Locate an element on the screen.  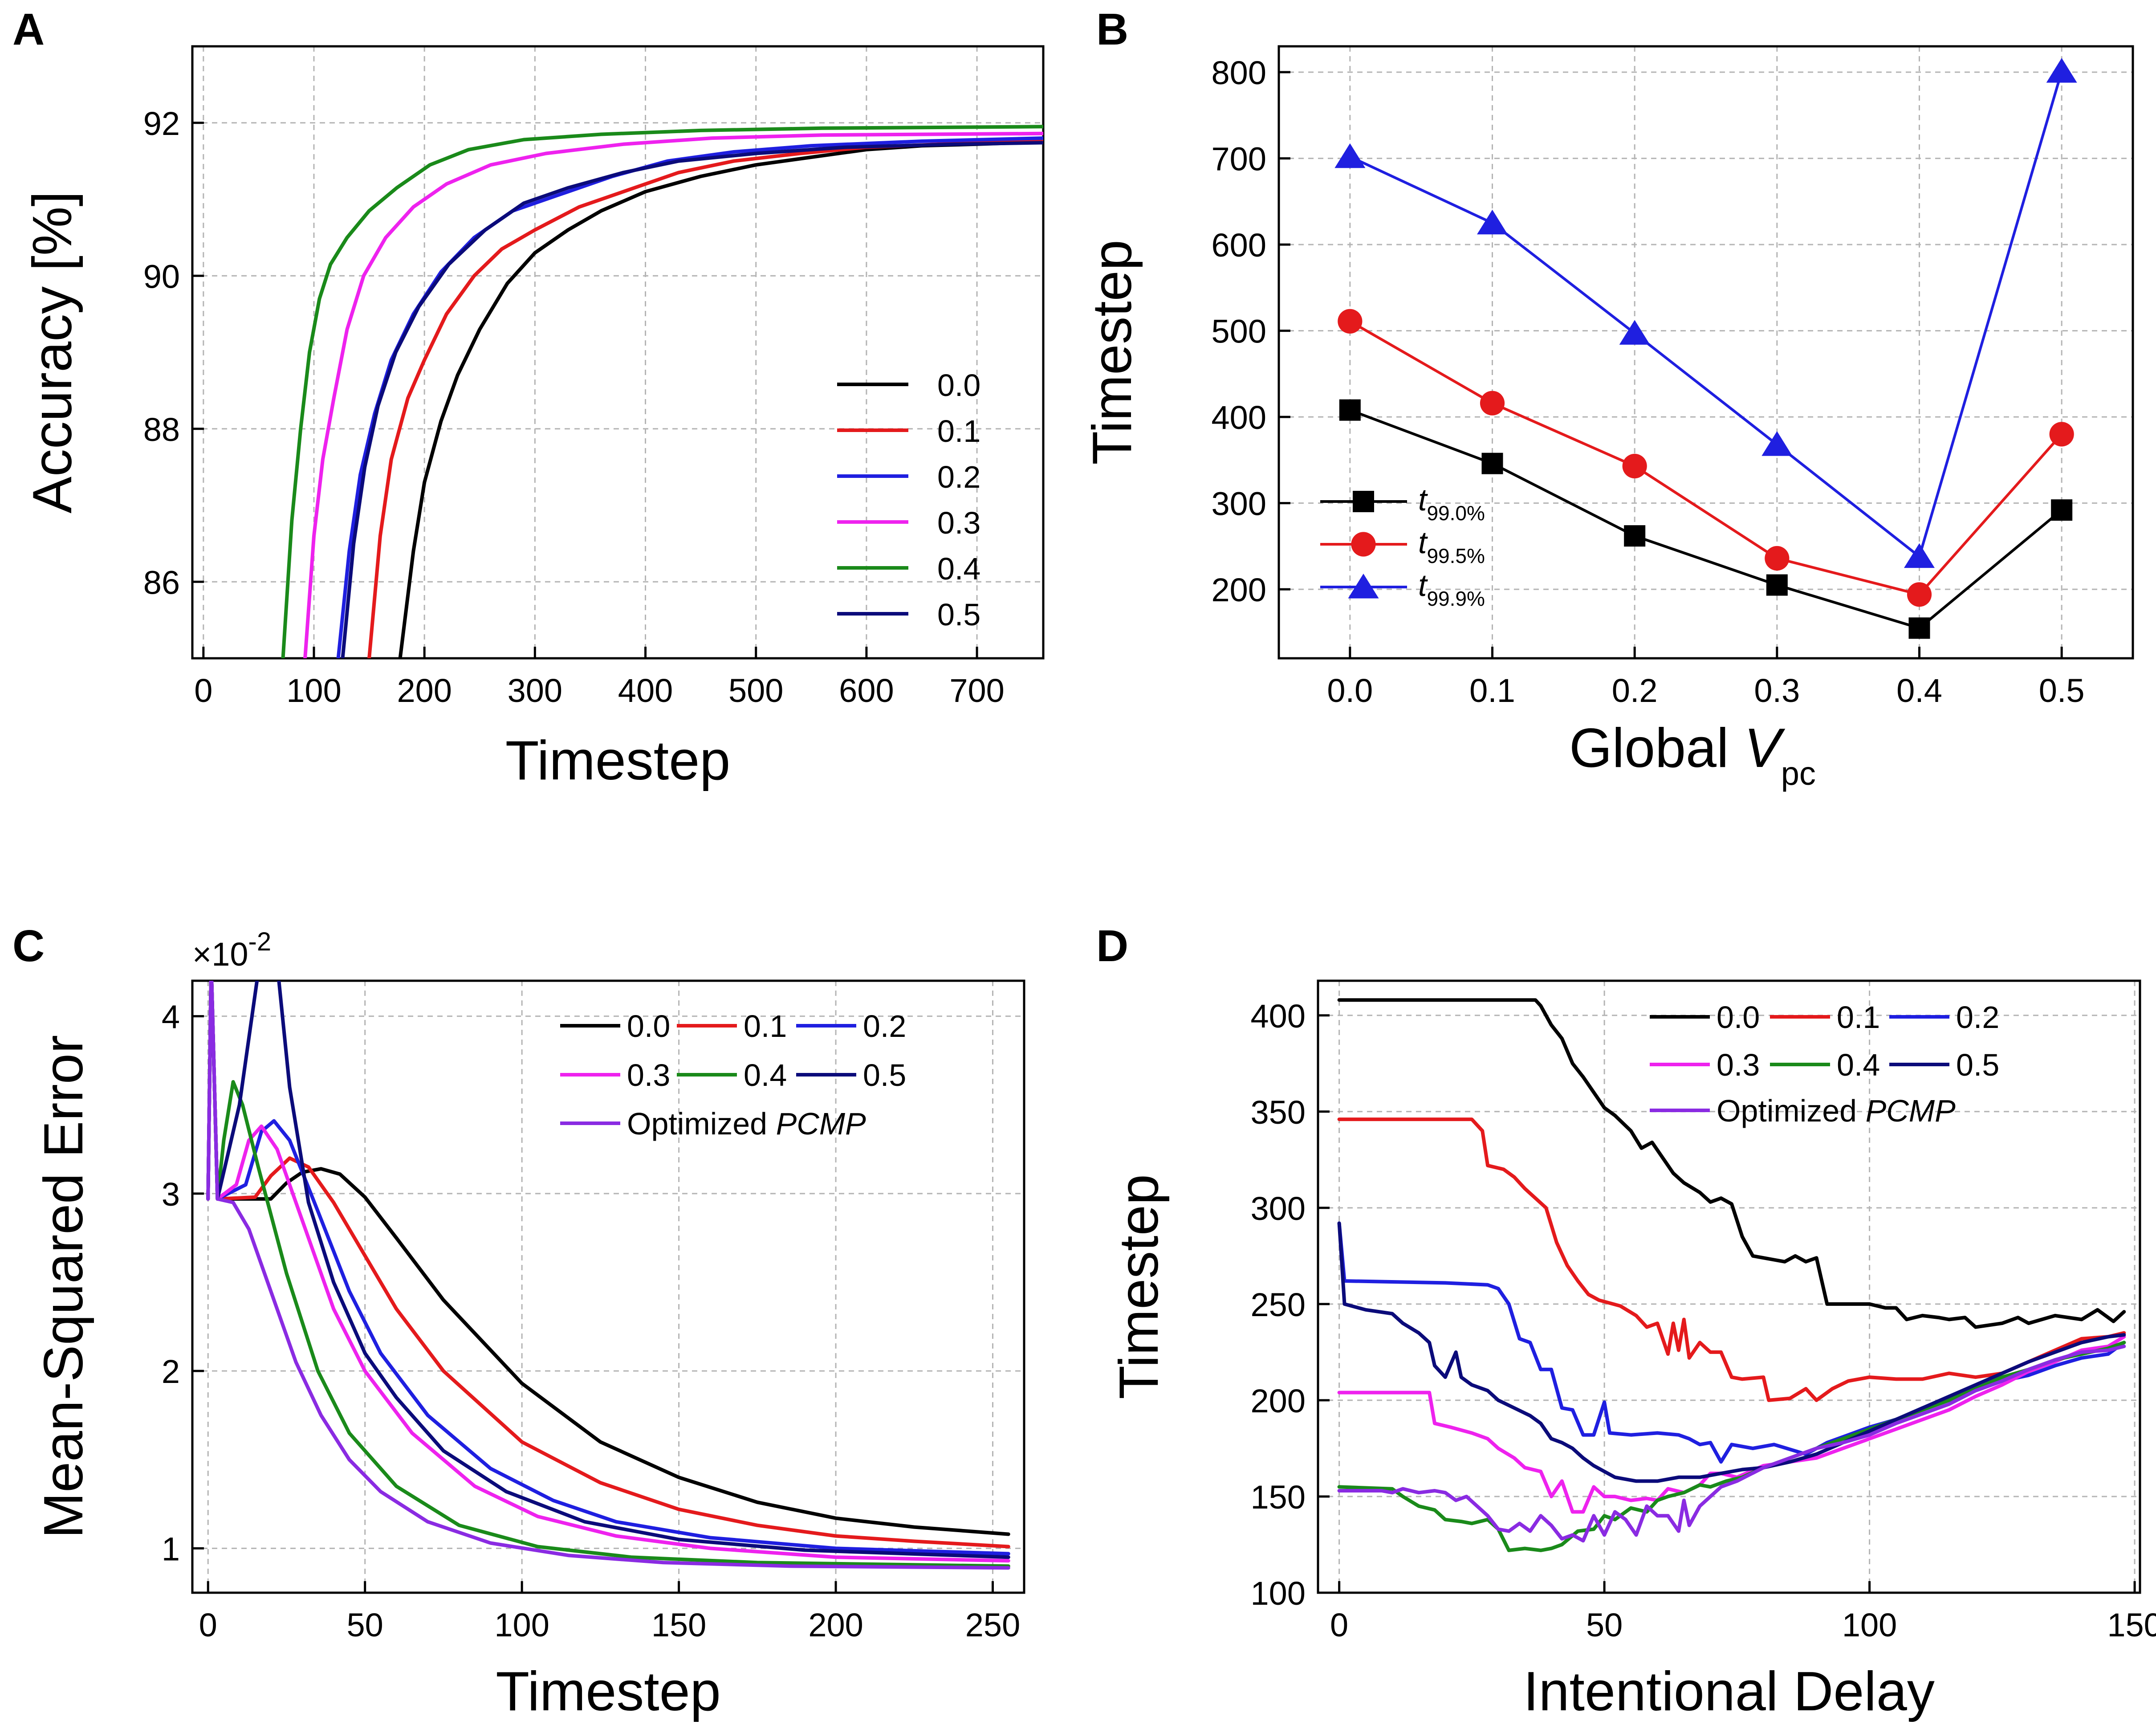
y-tick-label: 88 is located at coordinates (161, 429).